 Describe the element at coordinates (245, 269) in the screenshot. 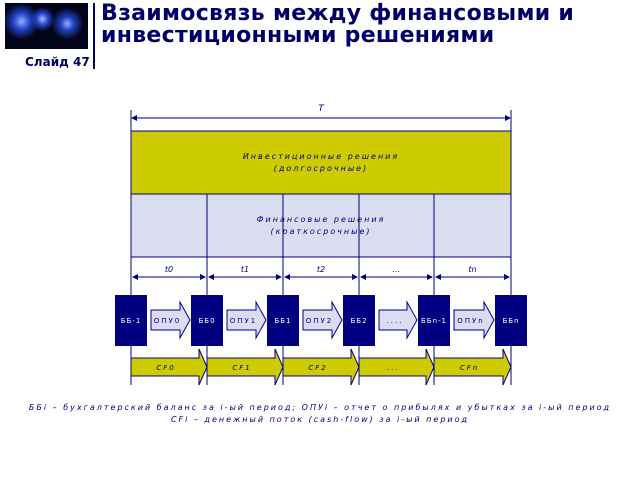

I see `period-label: t1` at that location.